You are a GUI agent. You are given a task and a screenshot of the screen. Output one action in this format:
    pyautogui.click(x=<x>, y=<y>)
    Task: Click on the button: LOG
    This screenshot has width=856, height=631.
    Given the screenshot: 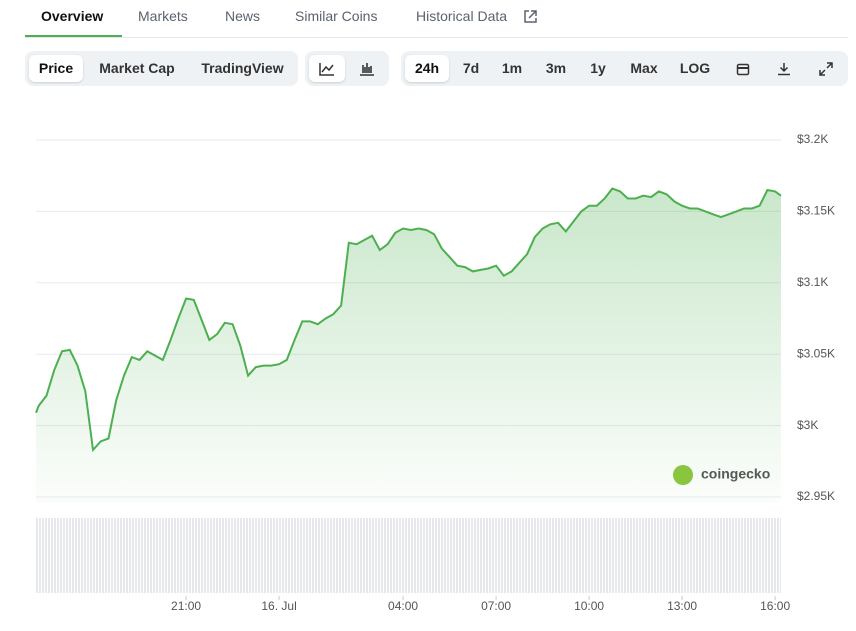 What is the action you would take?
    pyautogui.click(x=695, y=68)
    